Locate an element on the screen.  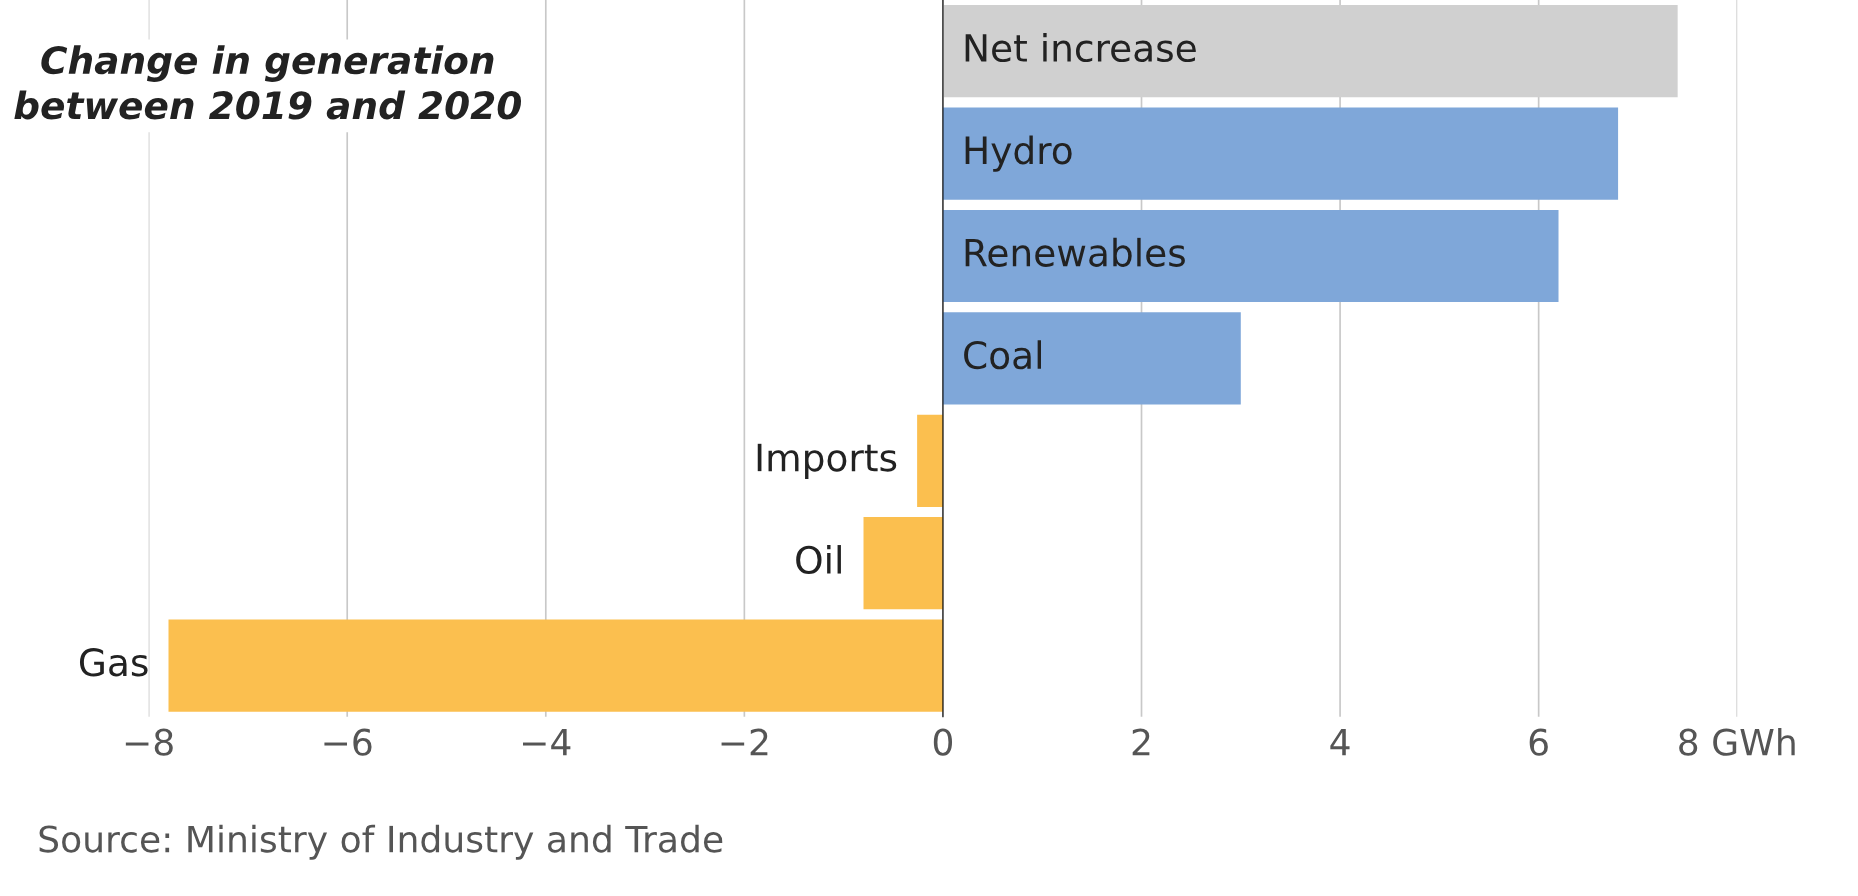
x-tick-label: 4 is located at coordinates (1340, 742).